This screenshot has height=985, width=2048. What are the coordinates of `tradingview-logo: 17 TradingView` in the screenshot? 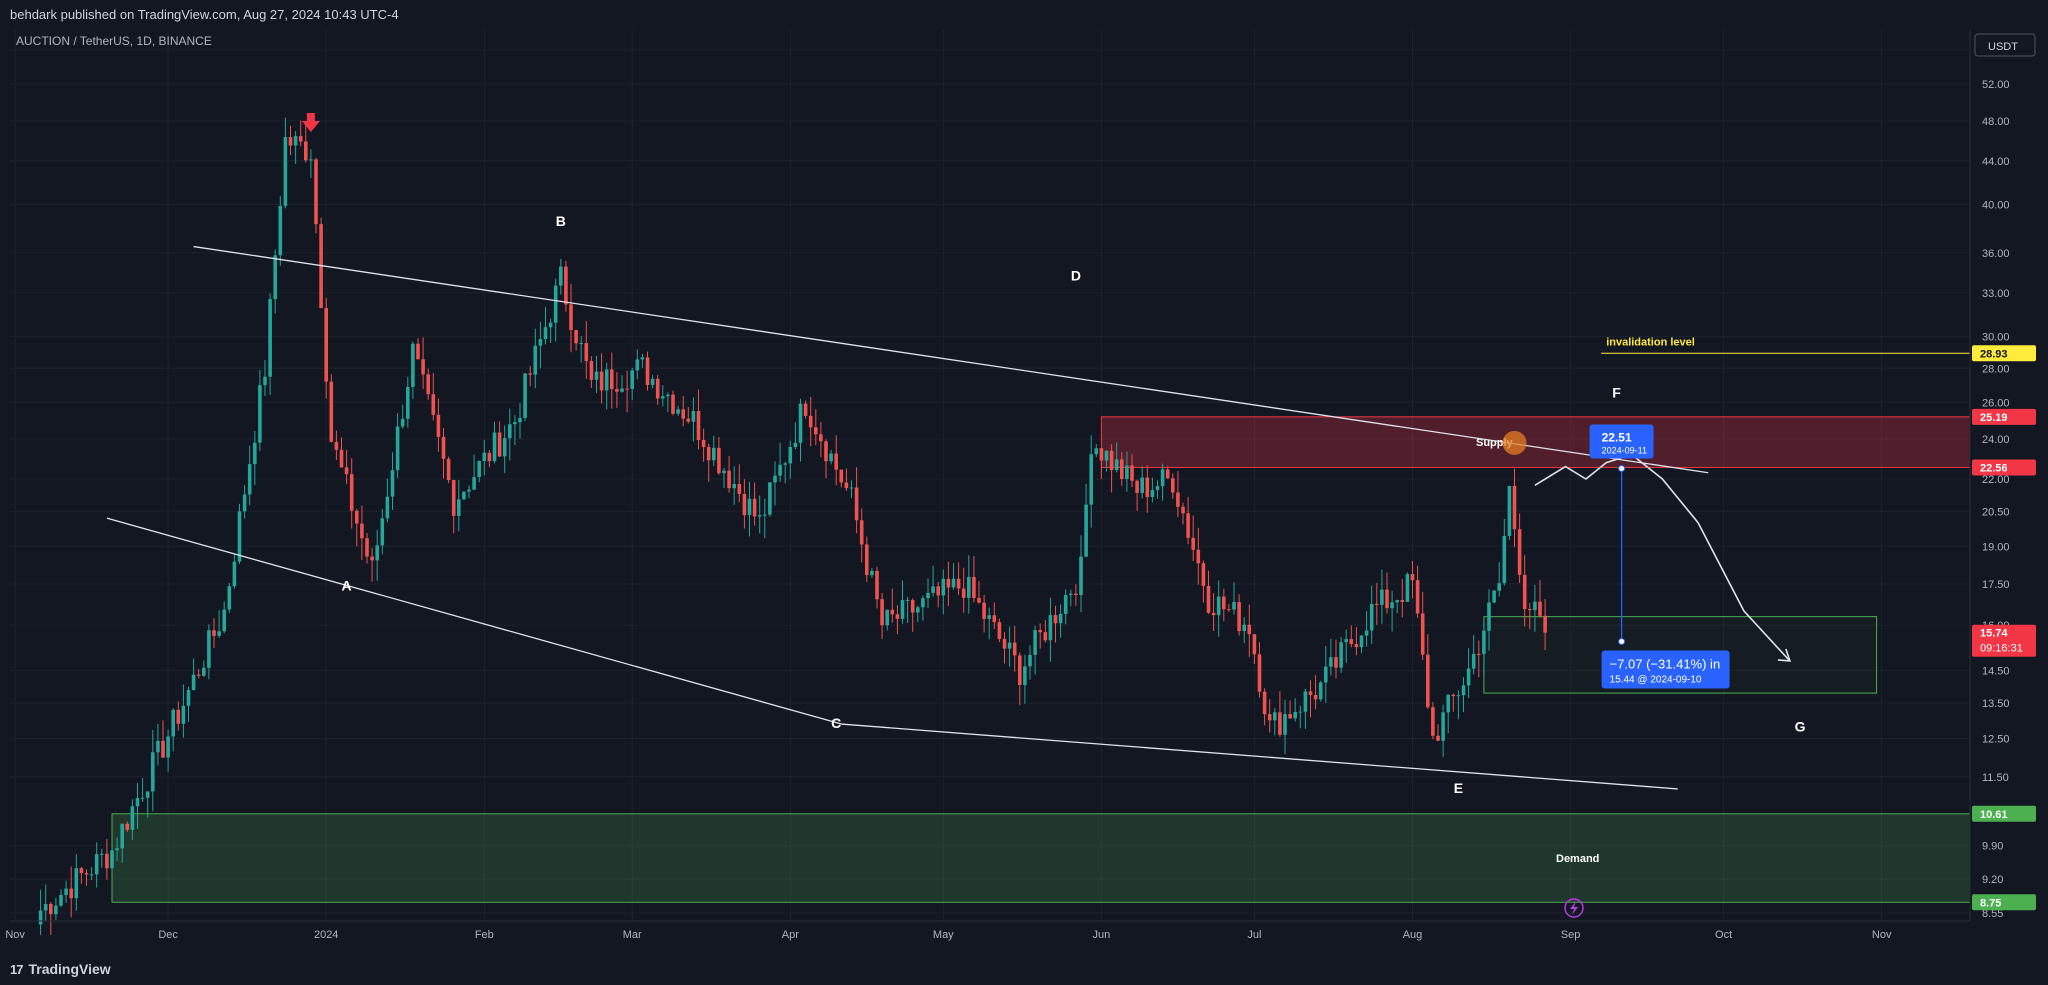 It's located at (60, 969).